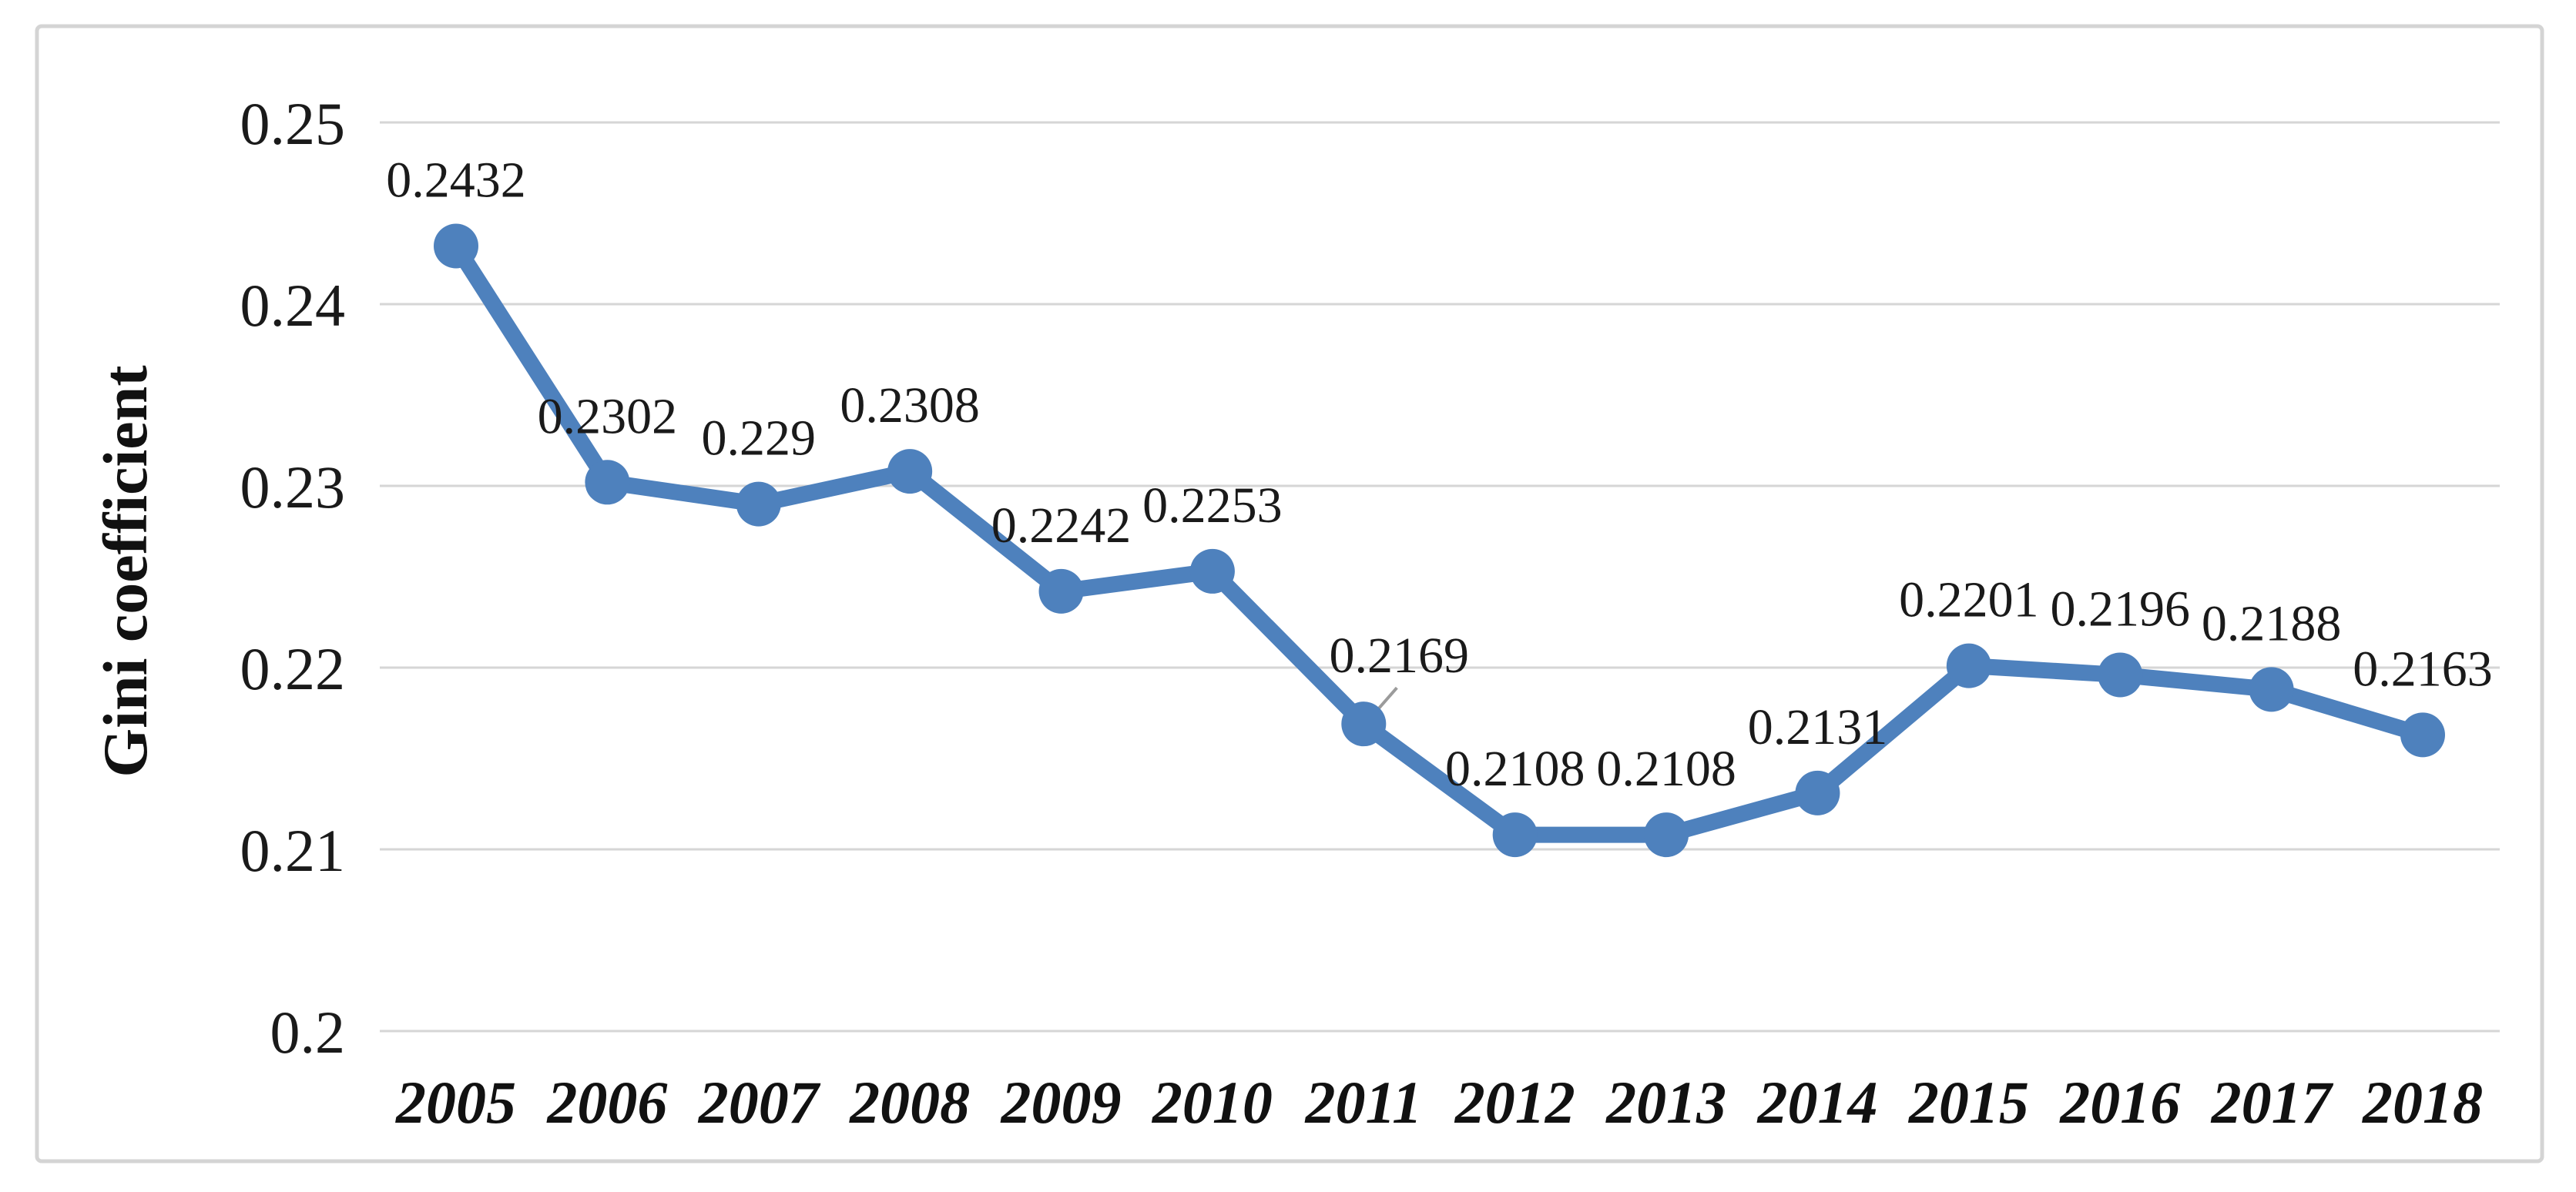 Image resolution: width=2576 pixels, height=1192 pixels. I want to click on data-point-label: 0.2253, so click(1212, 506).